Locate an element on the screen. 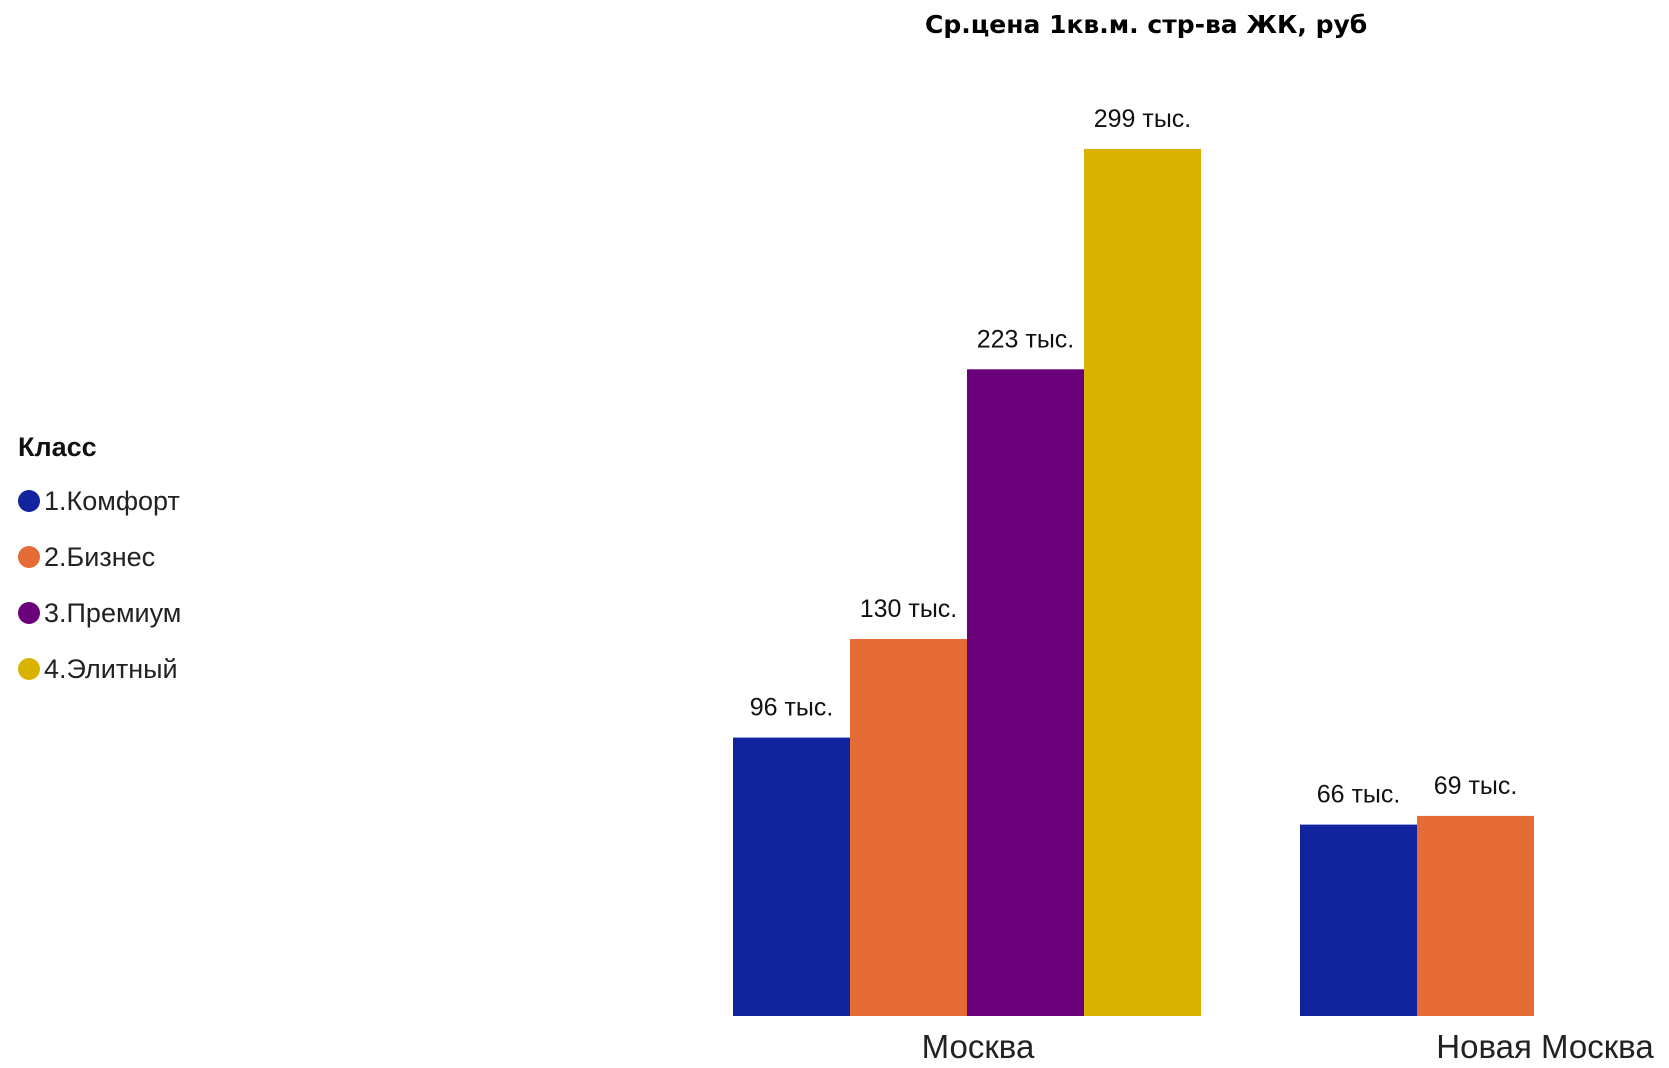 Image resolution: width=1669 pixels, height=1068 pixels. legend-label: 4.Элитный is located at coordinates (111, 668).